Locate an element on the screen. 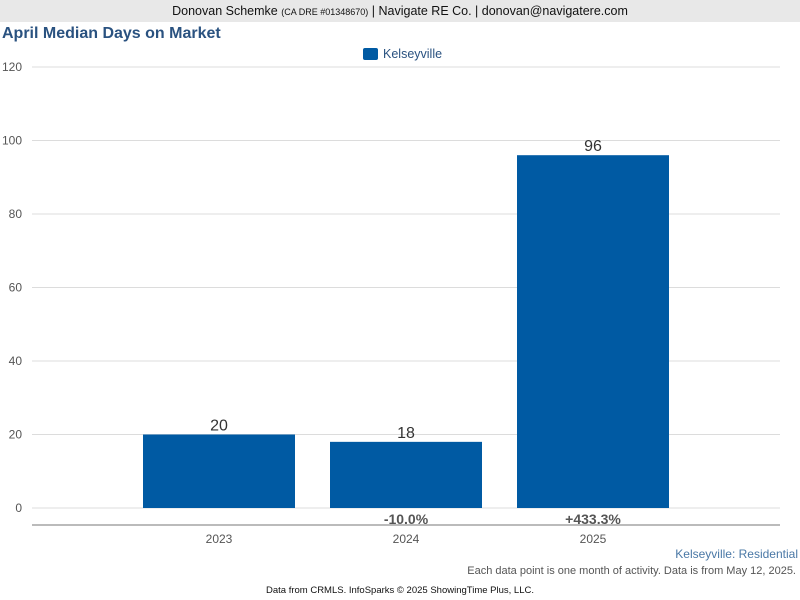  y-tick-label: 20 is located at coordinates (16, 435).